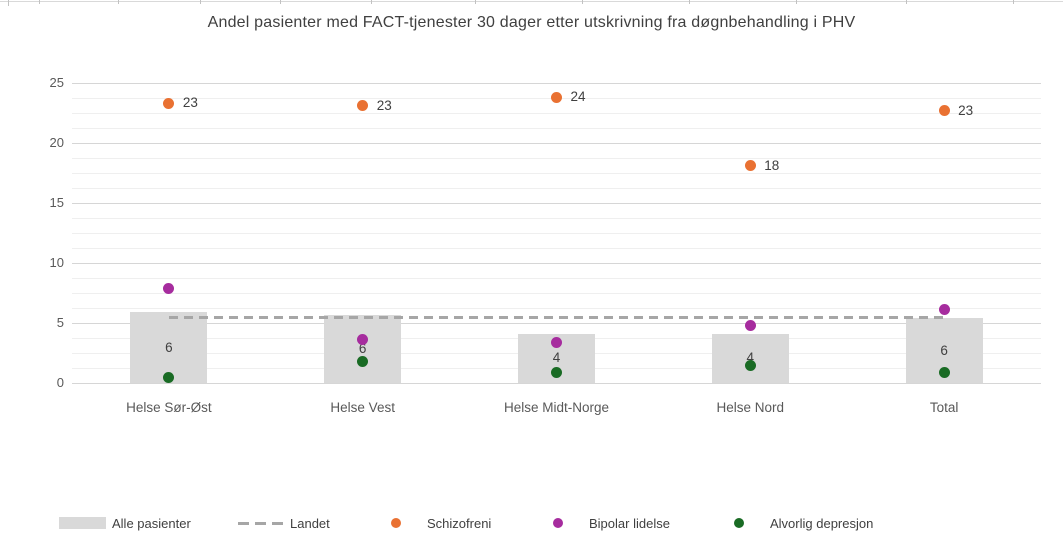 This screenshot has width=1063, height=538. Describe the element at coordinates (151, 523) in the screenshot. I see `legend-label: Alle pasienter` at that location.